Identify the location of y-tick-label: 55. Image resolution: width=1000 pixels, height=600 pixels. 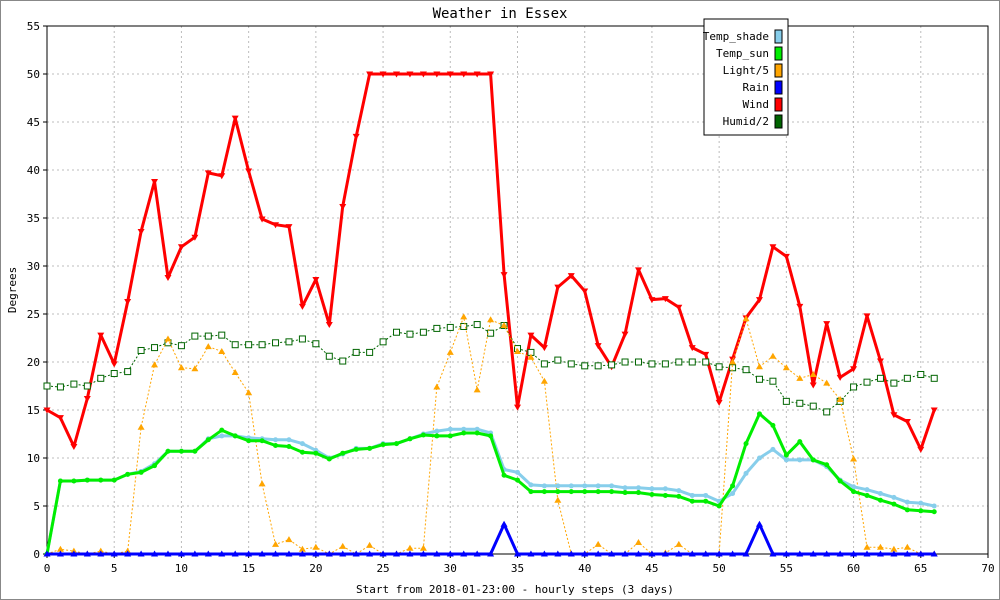
(33, 26).